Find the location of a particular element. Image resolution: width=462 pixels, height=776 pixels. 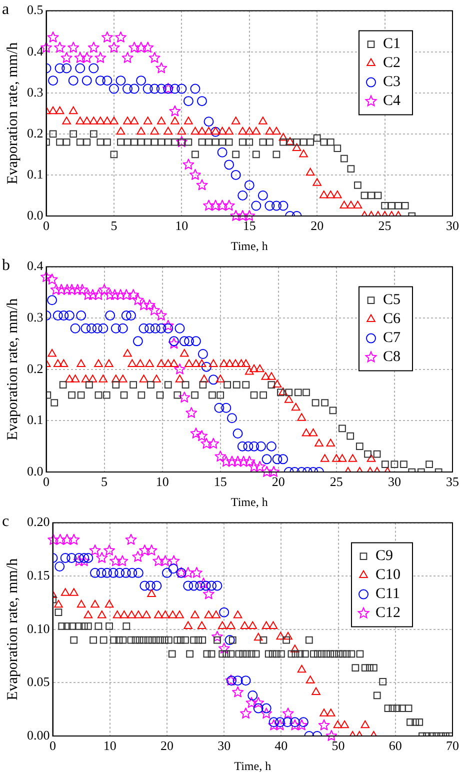

y-axis-title: Evaporation rate, mm/h is located at coordinates (12, 629).